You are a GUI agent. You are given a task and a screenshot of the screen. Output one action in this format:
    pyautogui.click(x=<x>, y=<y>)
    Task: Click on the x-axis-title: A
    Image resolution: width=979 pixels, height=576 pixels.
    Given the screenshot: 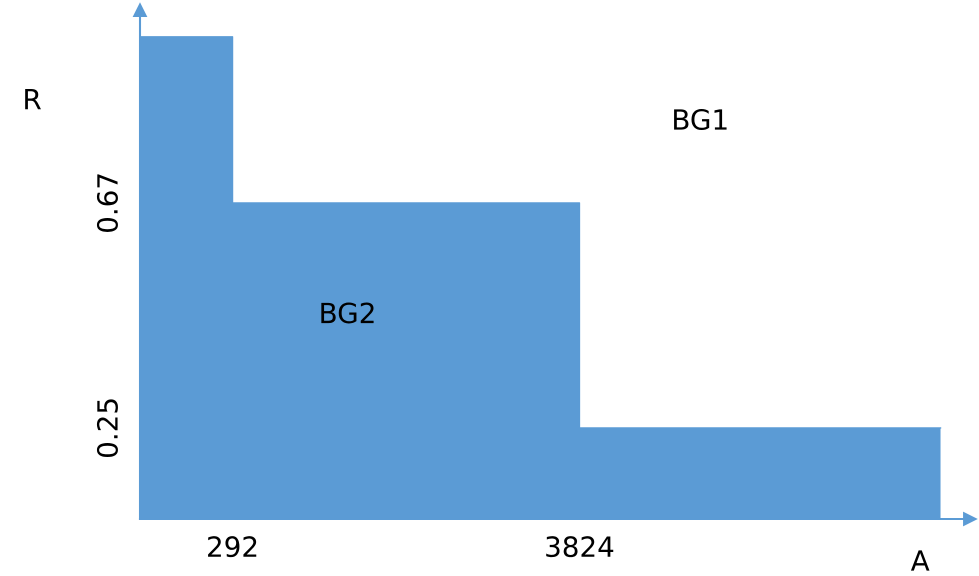 What is the action you would take?
    pyautogui.click(x=920, y=560)
    